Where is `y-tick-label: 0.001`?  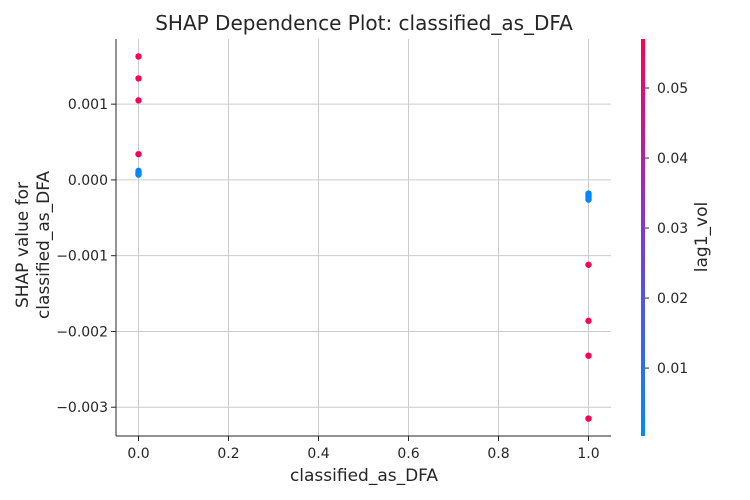
y-tick-label: 0.001 is located at coordinates (88, 105).